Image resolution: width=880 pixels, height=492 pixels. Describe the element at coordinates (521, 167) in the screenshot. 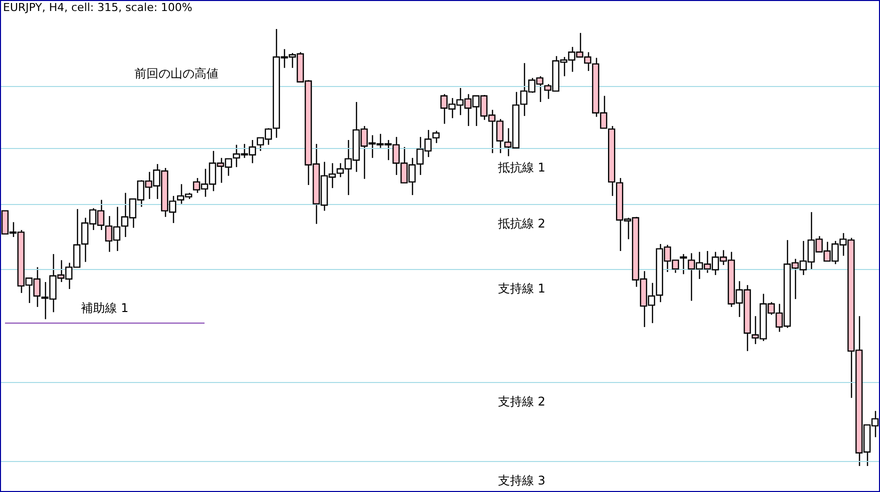

I see `ref-line-label: 抵抗線 1` at that location.